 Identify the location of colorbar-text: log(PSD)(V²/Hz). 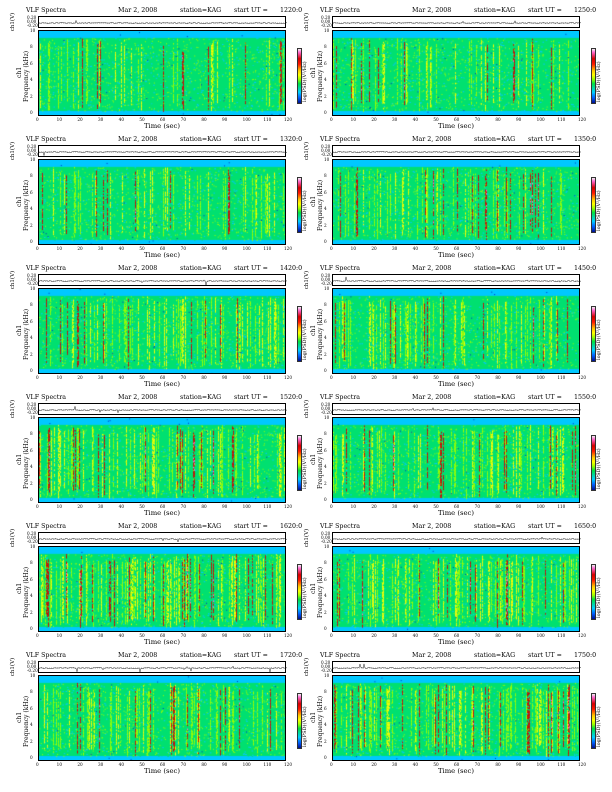
(599, 81).